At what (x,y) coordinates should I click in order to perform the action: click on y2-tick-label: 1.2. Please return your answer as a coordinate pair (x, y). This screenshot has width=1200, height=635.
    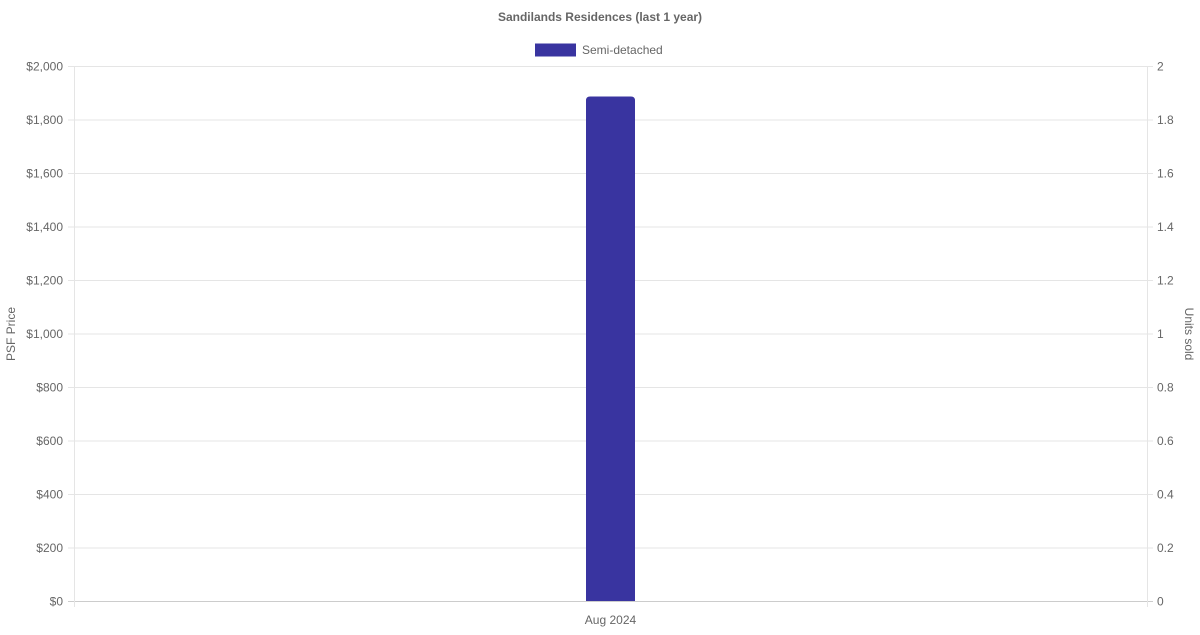
    Looking at the image, I should click on (1165, 281).